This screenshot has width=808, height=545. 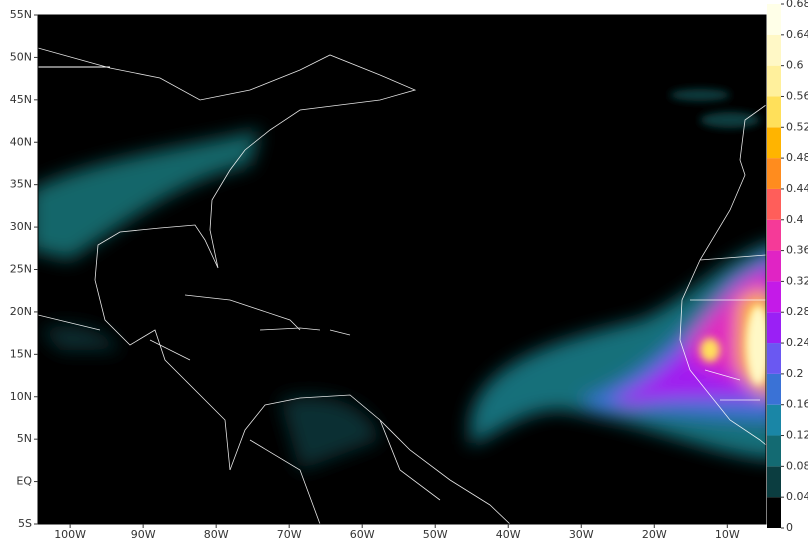 I want to click on lon-tick-label: 50W, so click(x=435, y=534).